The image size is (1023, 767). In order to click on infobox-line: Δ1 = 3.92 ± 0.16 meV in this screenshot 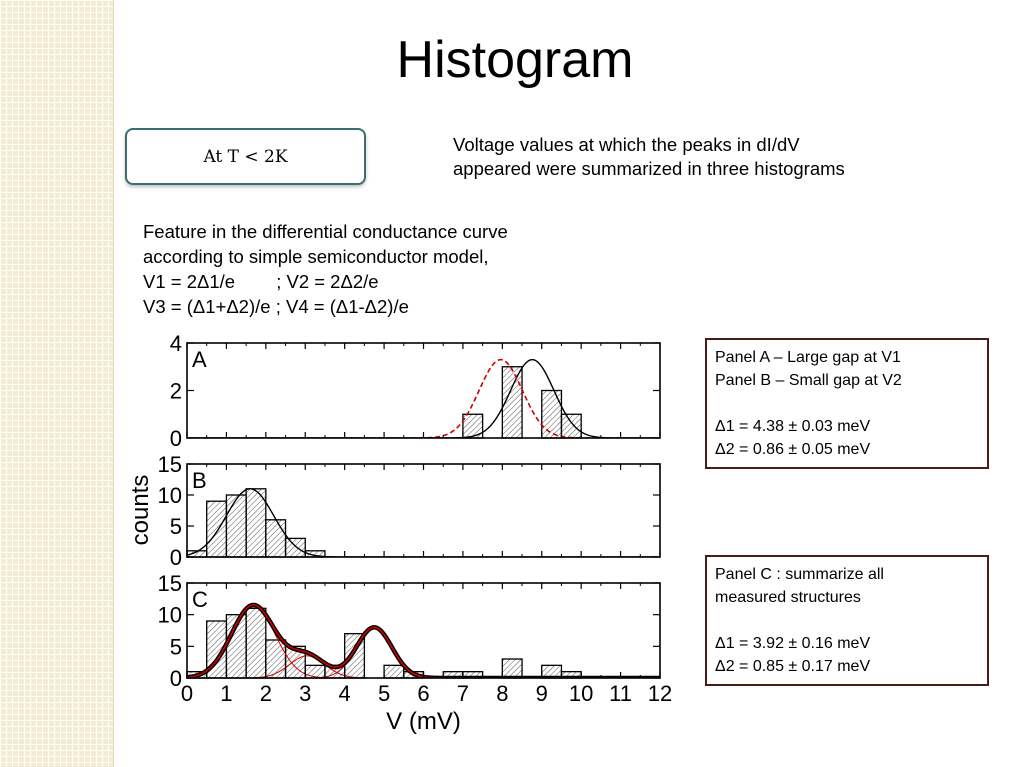, I will do `click(793, 643)`.